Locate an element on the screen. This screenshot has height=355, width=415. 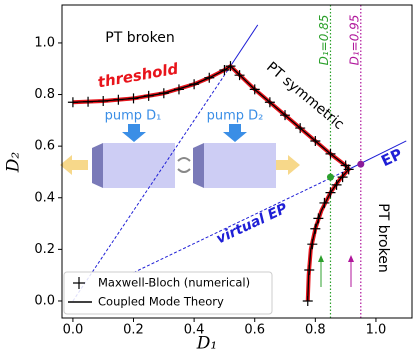
y-tick-label: 1.0 is located at coordinates (44, 42).